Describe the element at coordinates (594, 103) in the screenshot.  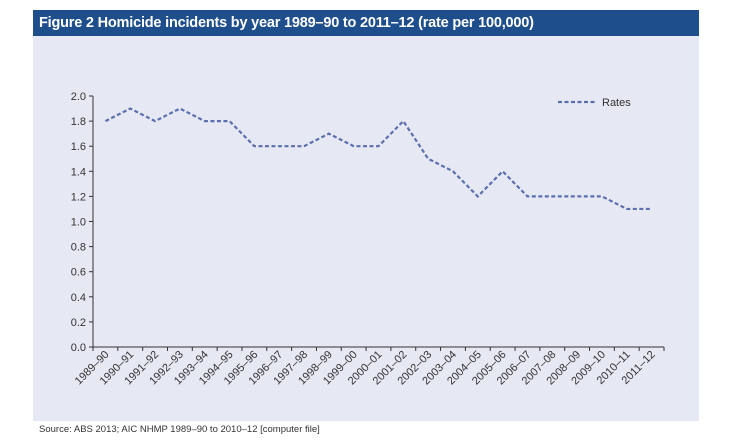
I see `legend: Rates` at that location.